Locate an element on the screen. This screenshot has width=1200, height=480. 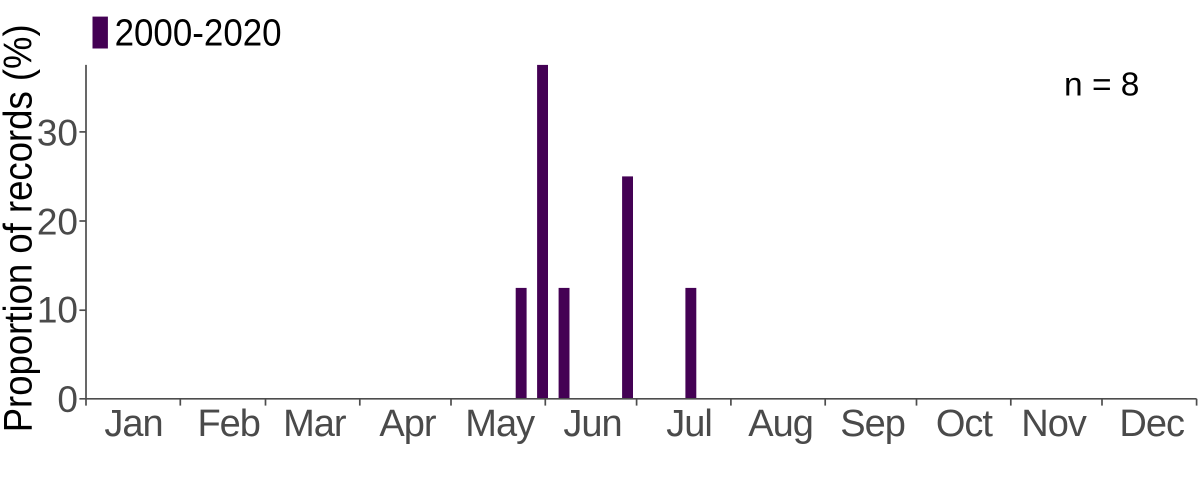
svg-text: Proportion of records (%) is located at coordinates (20, 228).